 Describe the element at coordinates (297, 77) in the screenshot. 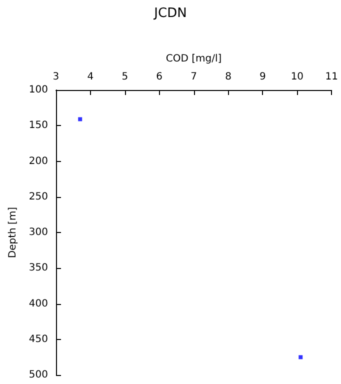

I see `x-tick-label: 10` at that location.